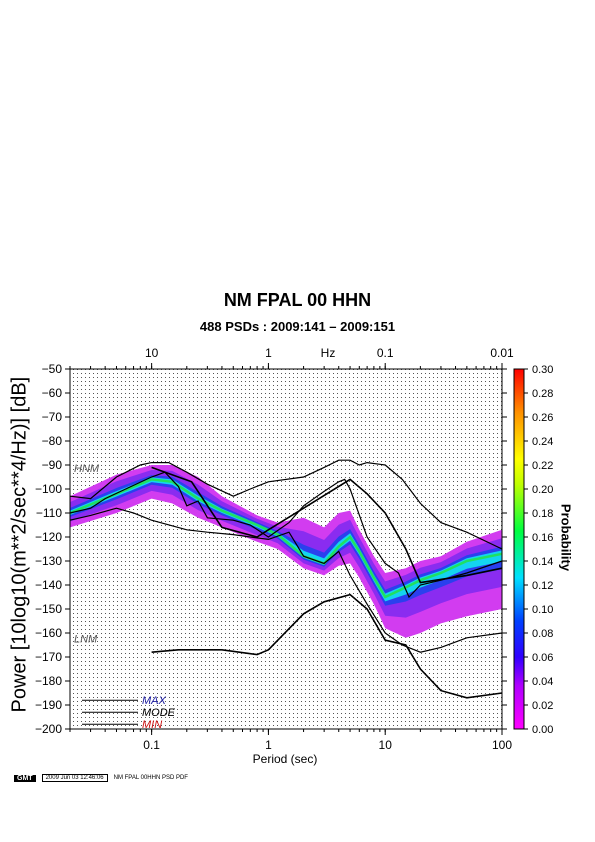 The image size is (595, 842). What do you see at coordinates (151, 745) in the screenshot?
I see `x-tick-label: 0.1` at bounding box center [151, 745].